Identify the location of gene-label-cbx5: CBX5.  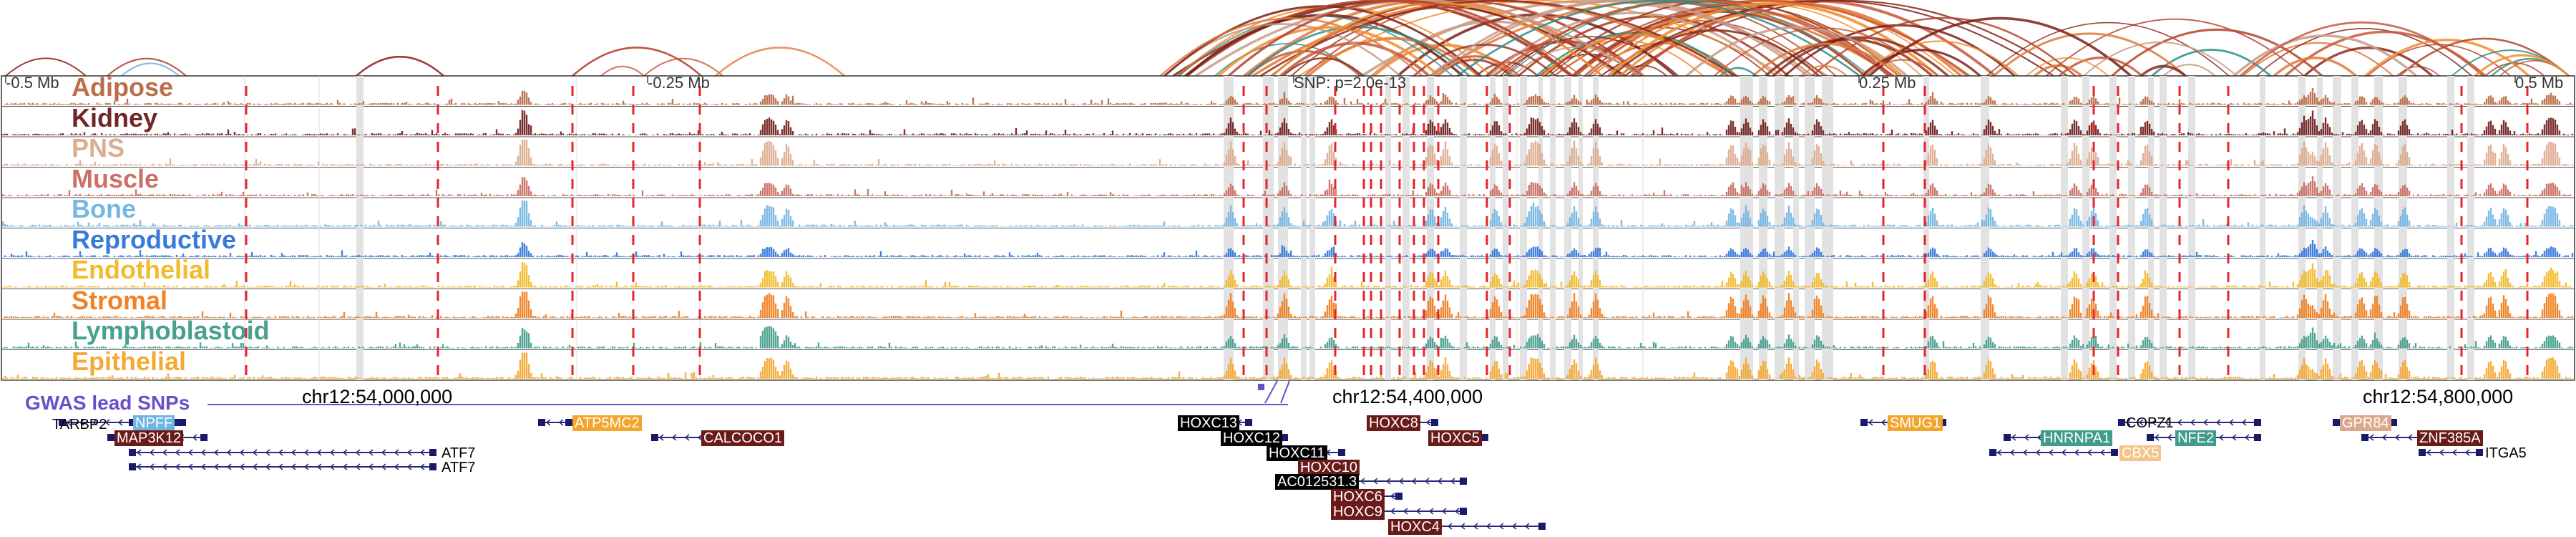
(2140, 453).